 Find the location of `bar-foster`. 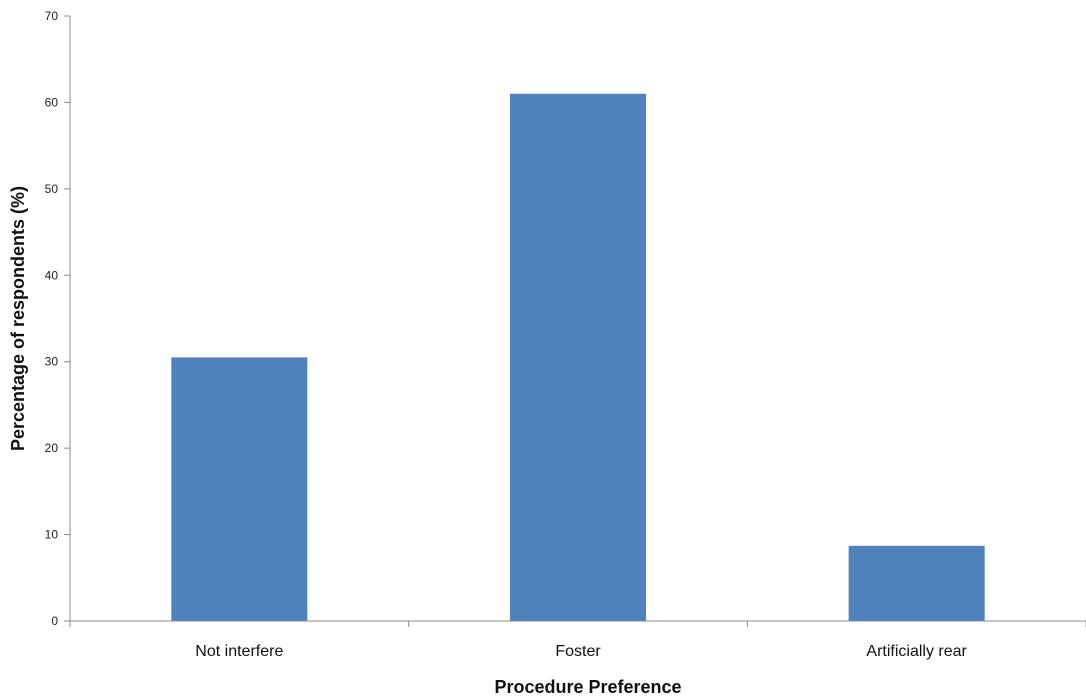

bar-foster is located at coordinates (578, 357).